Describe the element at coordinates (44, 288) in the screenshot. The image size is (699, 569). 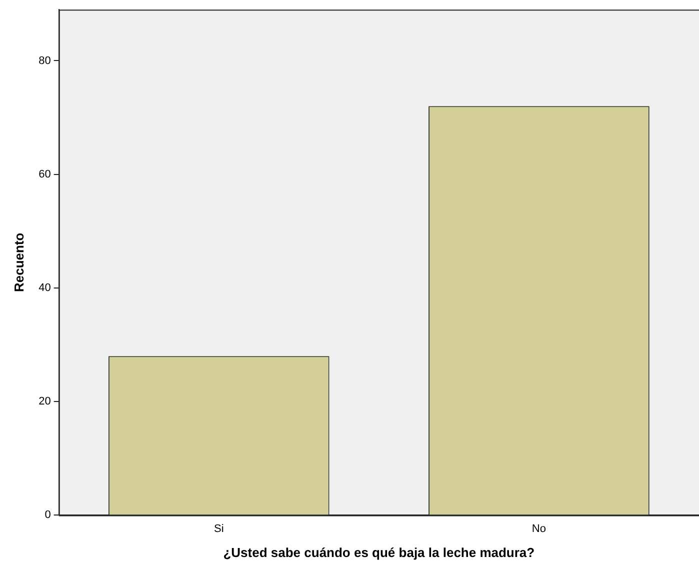
I see `y-tick-label: 40` at that location.